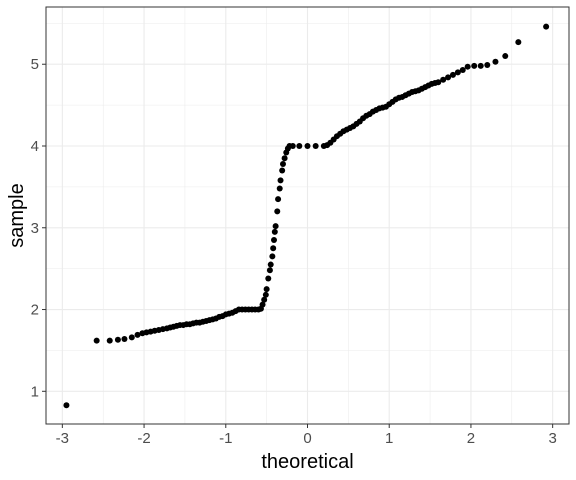 This screenshot has width=576, height=480. What do you see at coordinates (62, 438) in the screenshot?
I see `x-tick-label: -3` at bounding box center [62, 438].